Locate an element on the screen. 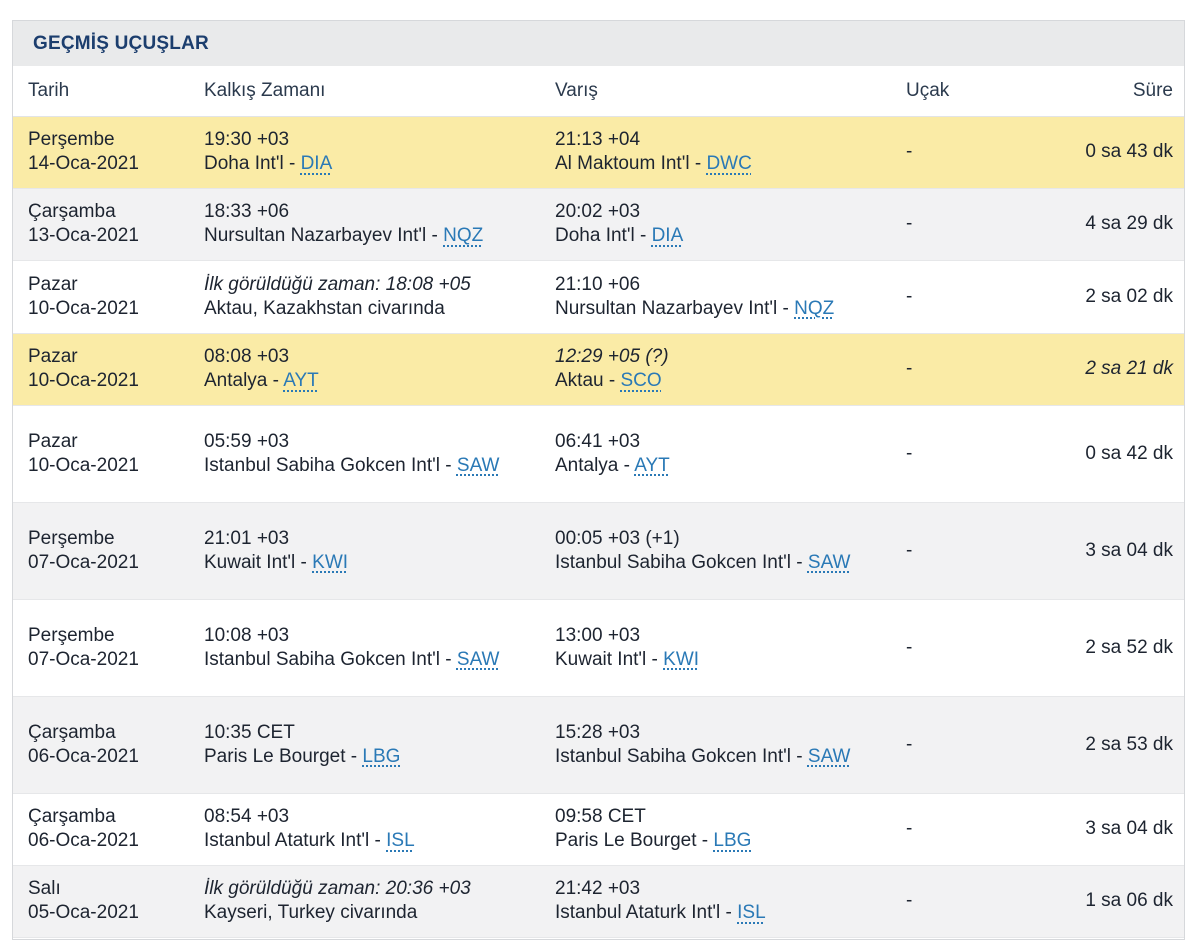 Image resolution: width=1200 pixels, height=952 pixels. arrival-location: Istanbul Ataturk Int'l - ISL is located at coordinates (723, 913).